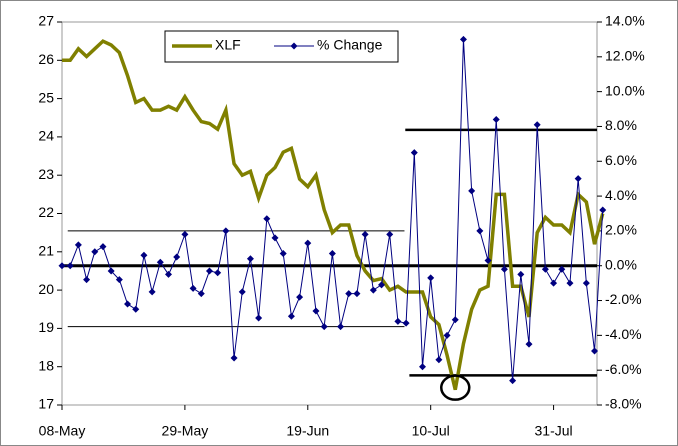  I want to click on y-tick-label: 21, so click(46, 251).